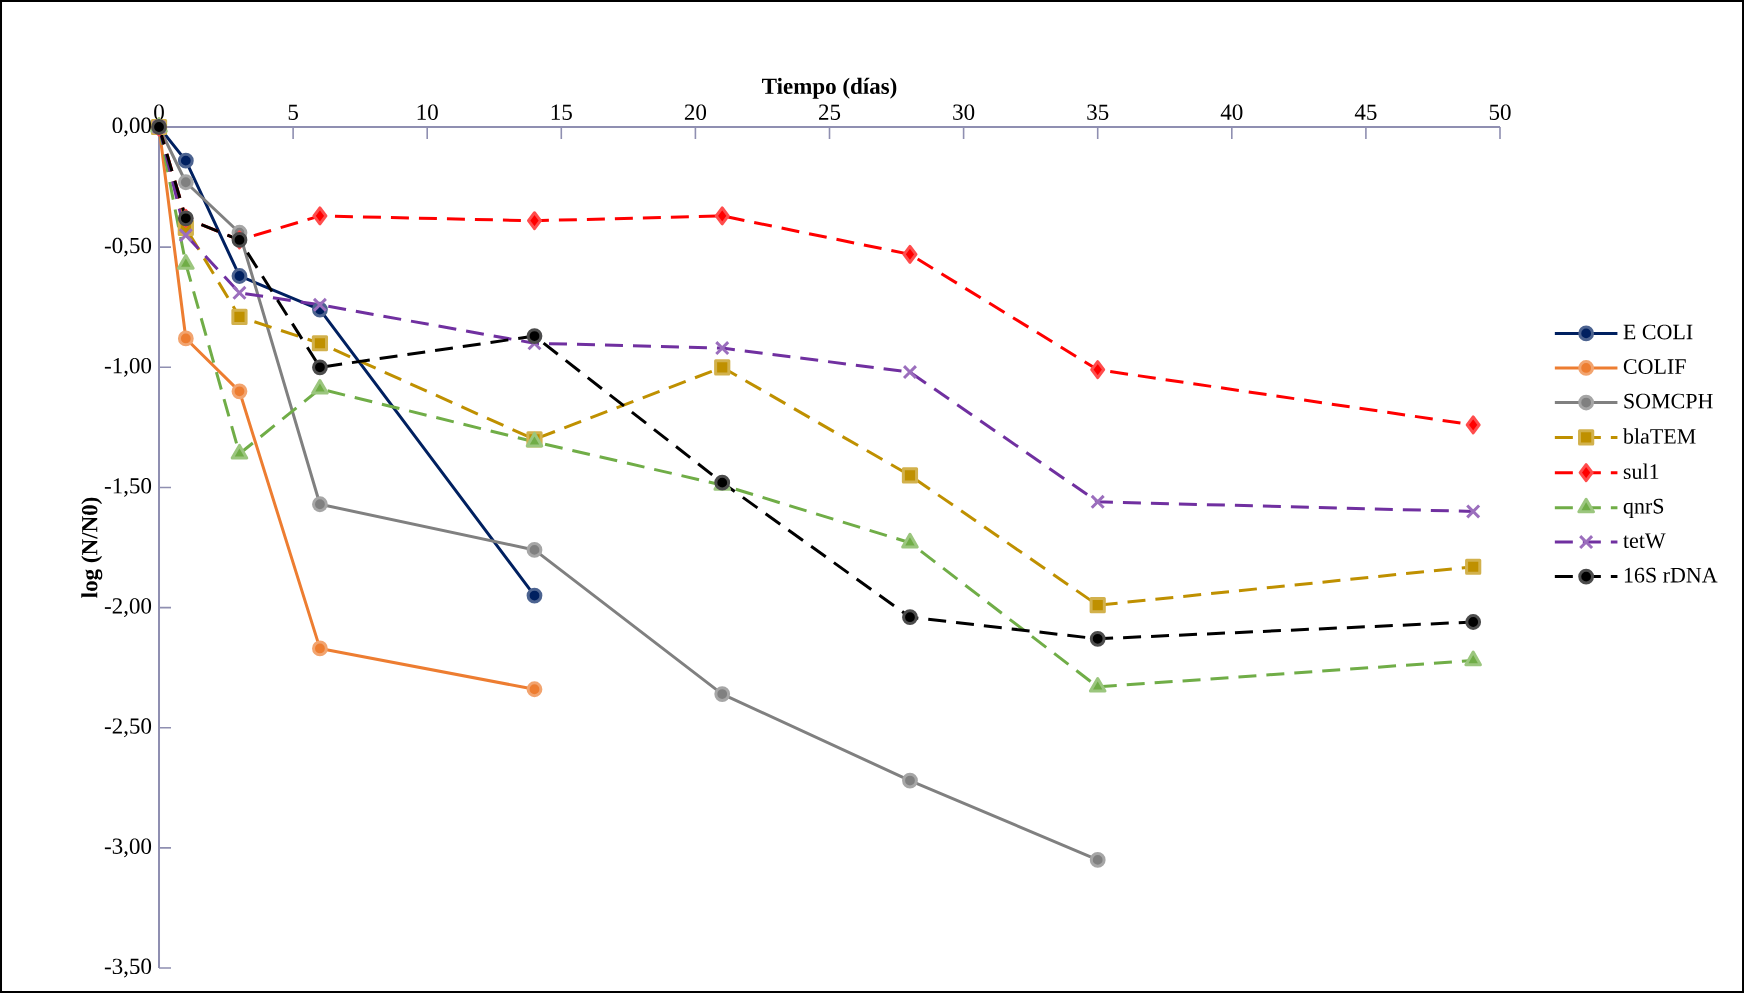  I want to click on x-tick-label: 40, so click(1231, 112).